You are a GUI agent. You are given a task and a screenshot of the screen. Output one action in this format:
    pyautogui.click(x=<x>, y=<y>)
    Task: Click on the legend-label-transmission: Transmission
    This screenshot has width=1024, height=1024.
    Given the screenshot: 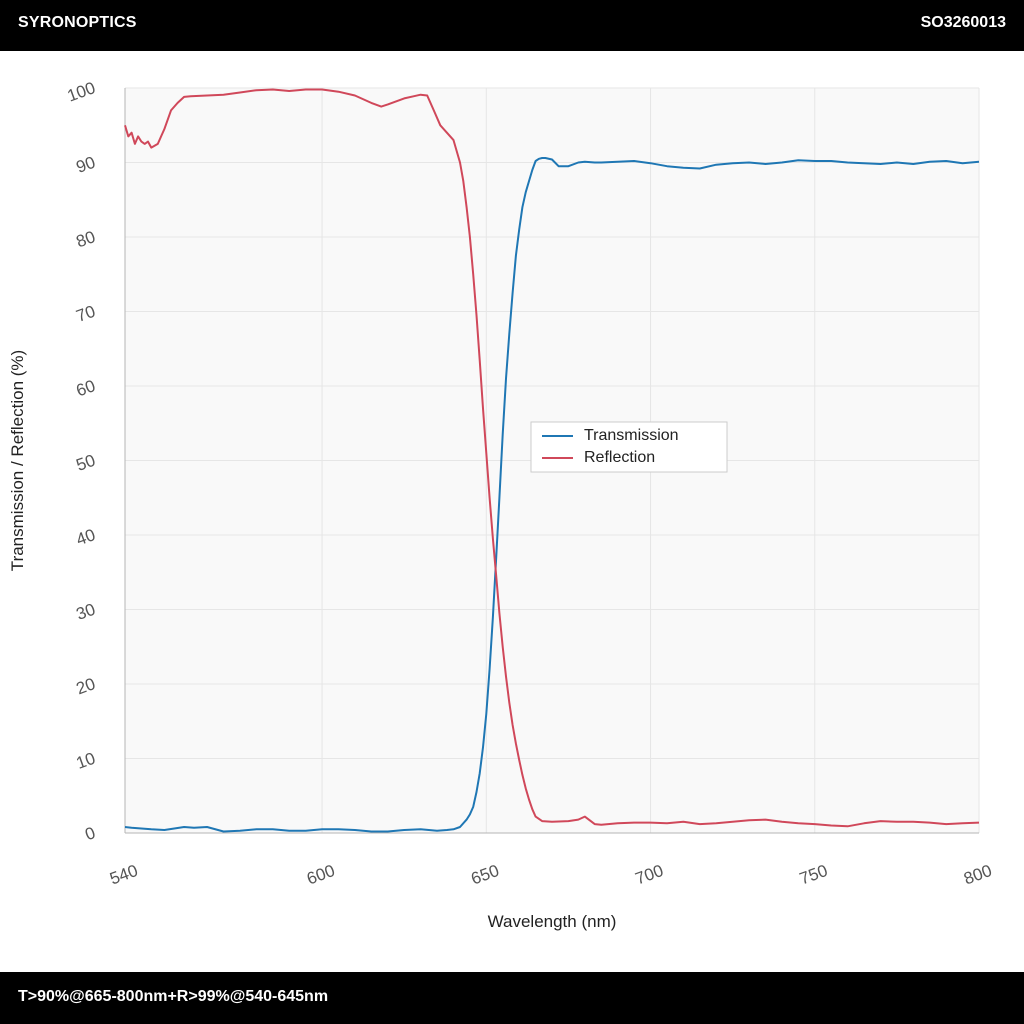 What is the action you would take?
    pyautogui.click(x=631, y=435)
    